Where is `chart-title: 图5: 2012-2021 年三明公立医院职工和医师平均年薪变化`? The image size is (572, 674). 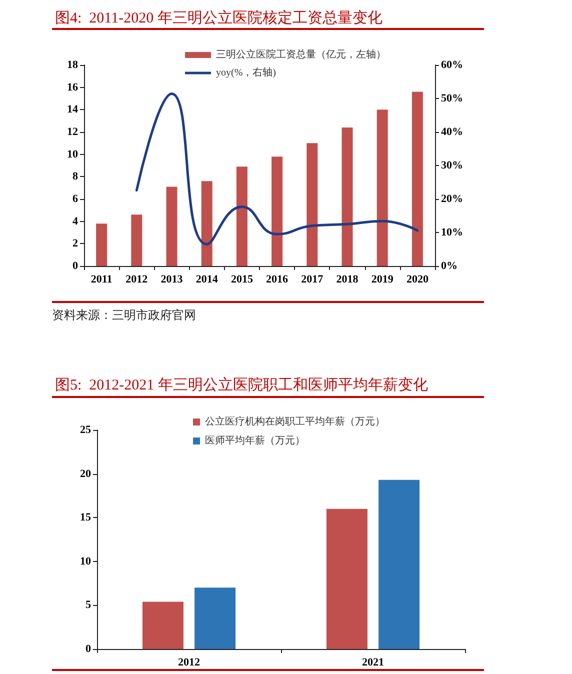 chart-title: 图5: 2012-2021 年三明公立医院职工和医师平均年薪变化 is located at coordinates (241, 385).